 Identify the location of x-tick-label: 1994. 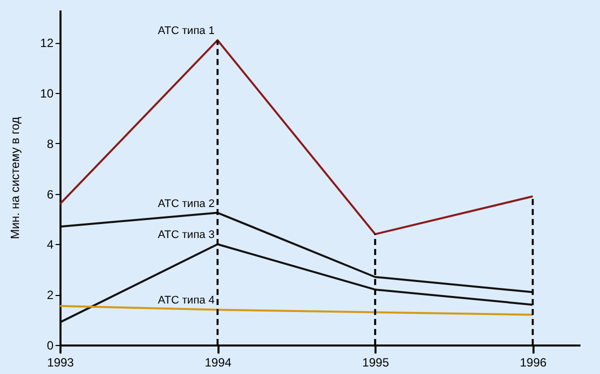
(218, 363).